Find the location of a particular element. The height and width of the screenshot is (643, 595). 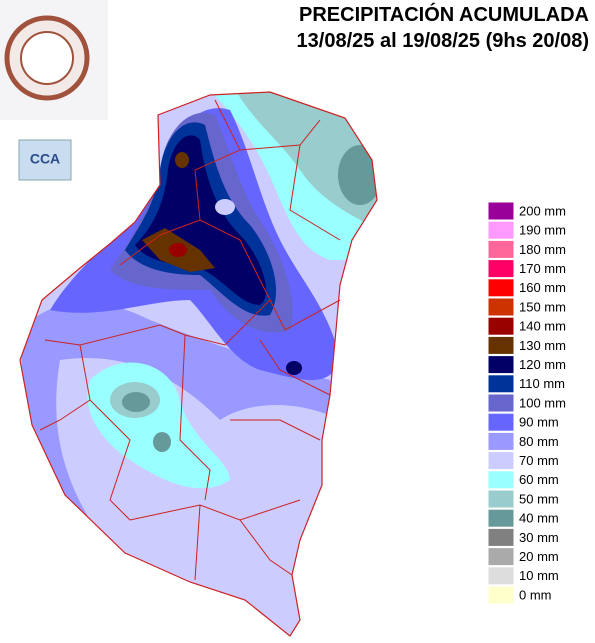

legend-label: 20 mm is located at coordinates (539, 556).